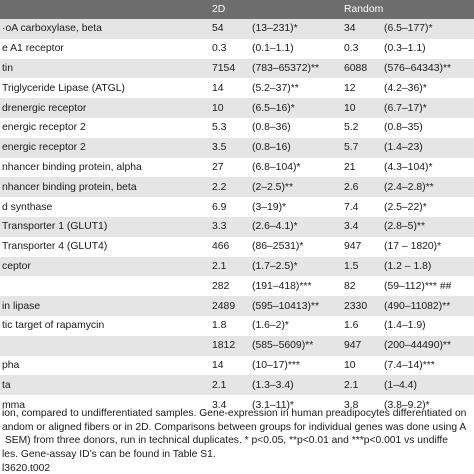 This screenshot has width=474, height=474. I want to click on range-random-cell: (1.2 – 1.8), so click(429, 266).